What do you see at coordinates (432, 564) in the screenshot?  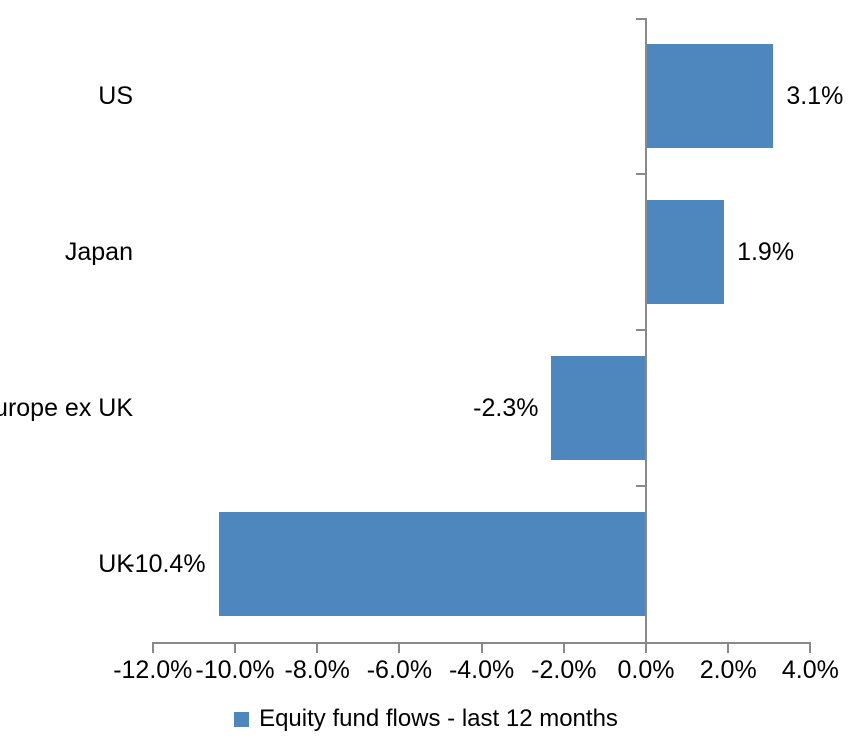 I see `bar-uk` at bounding box center [432, 564].